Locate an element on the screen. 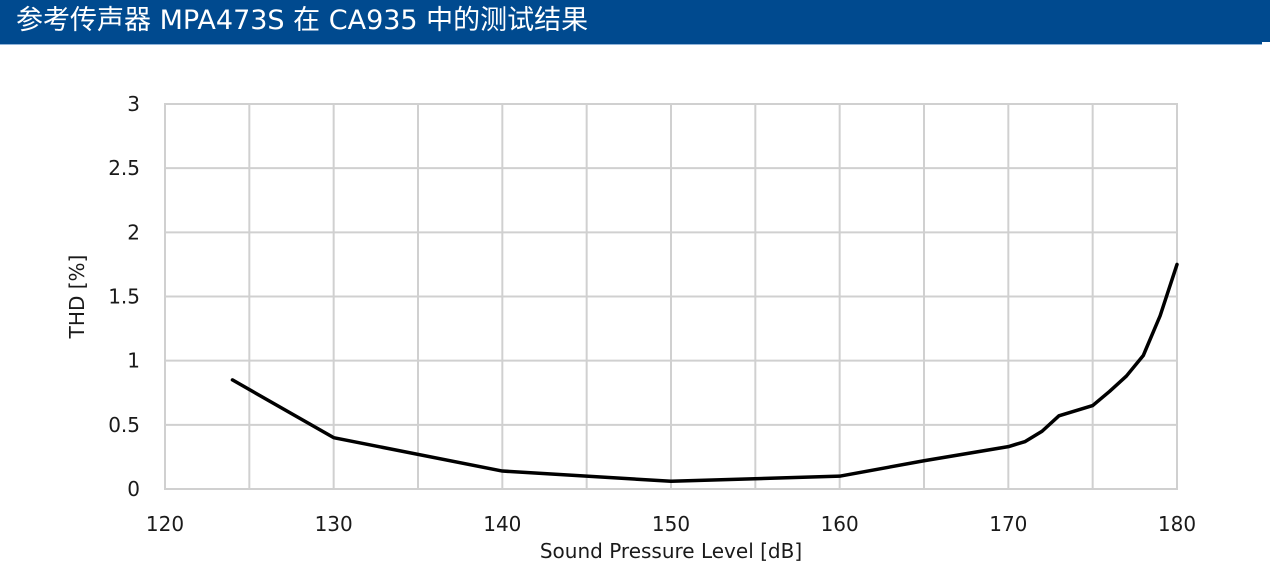  page-title: 参考传声器 MPA473S 在 CA935 中的测试结果 is located at coordinates (302, 20).